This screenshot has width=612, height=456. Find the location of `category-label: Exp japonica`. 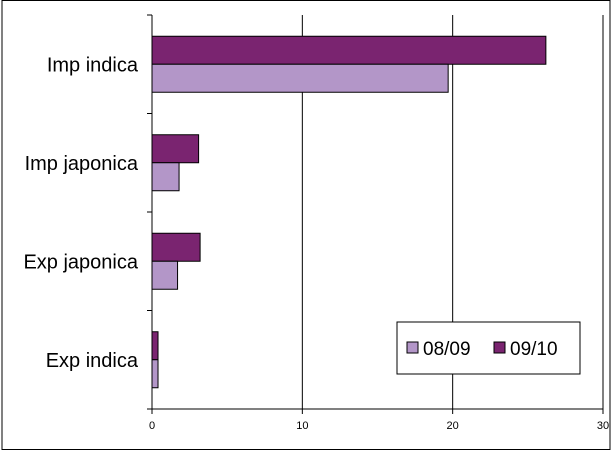

category-label: Exp japonica is located at coordinates (80, 262).